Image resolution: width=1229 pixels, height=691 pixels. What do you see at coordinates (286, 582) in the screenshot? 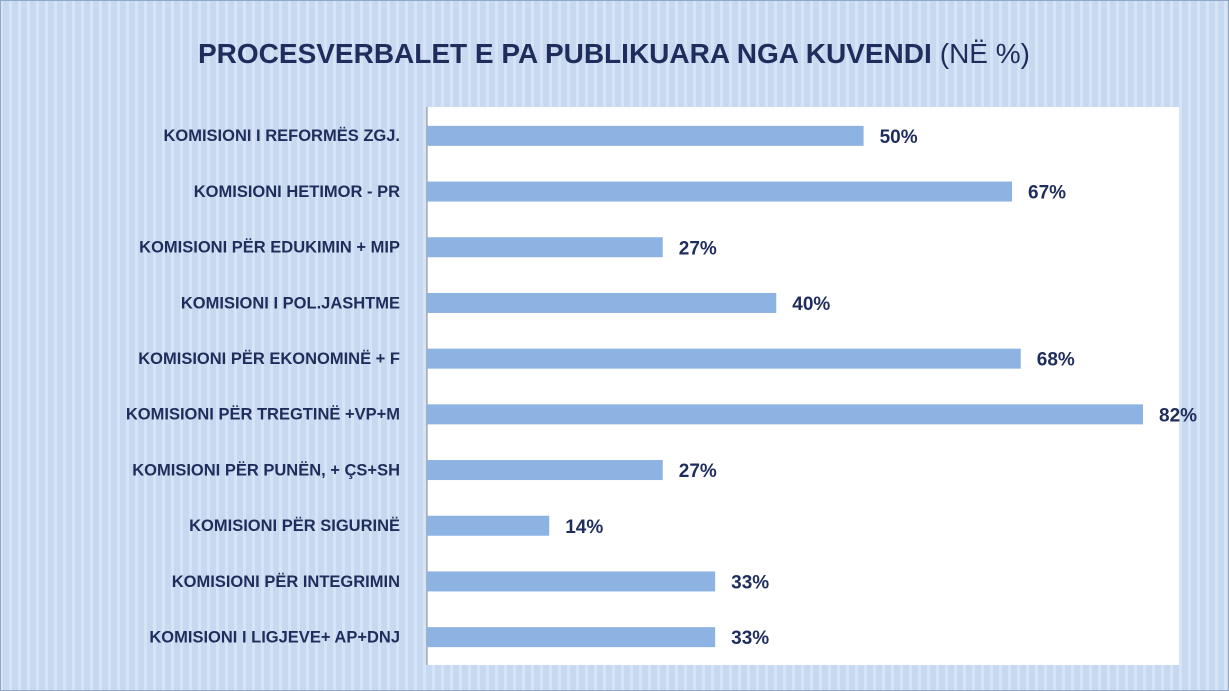
I see `category-label: KOMISIONI PËR INTEGRIMIN` at bounding box center [286, 582].